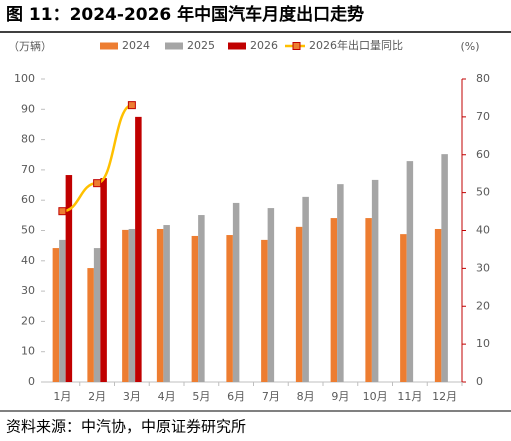 Image resolution: width=511 pixels, height=441 pixels. I want to click on line, so click(97, 158).